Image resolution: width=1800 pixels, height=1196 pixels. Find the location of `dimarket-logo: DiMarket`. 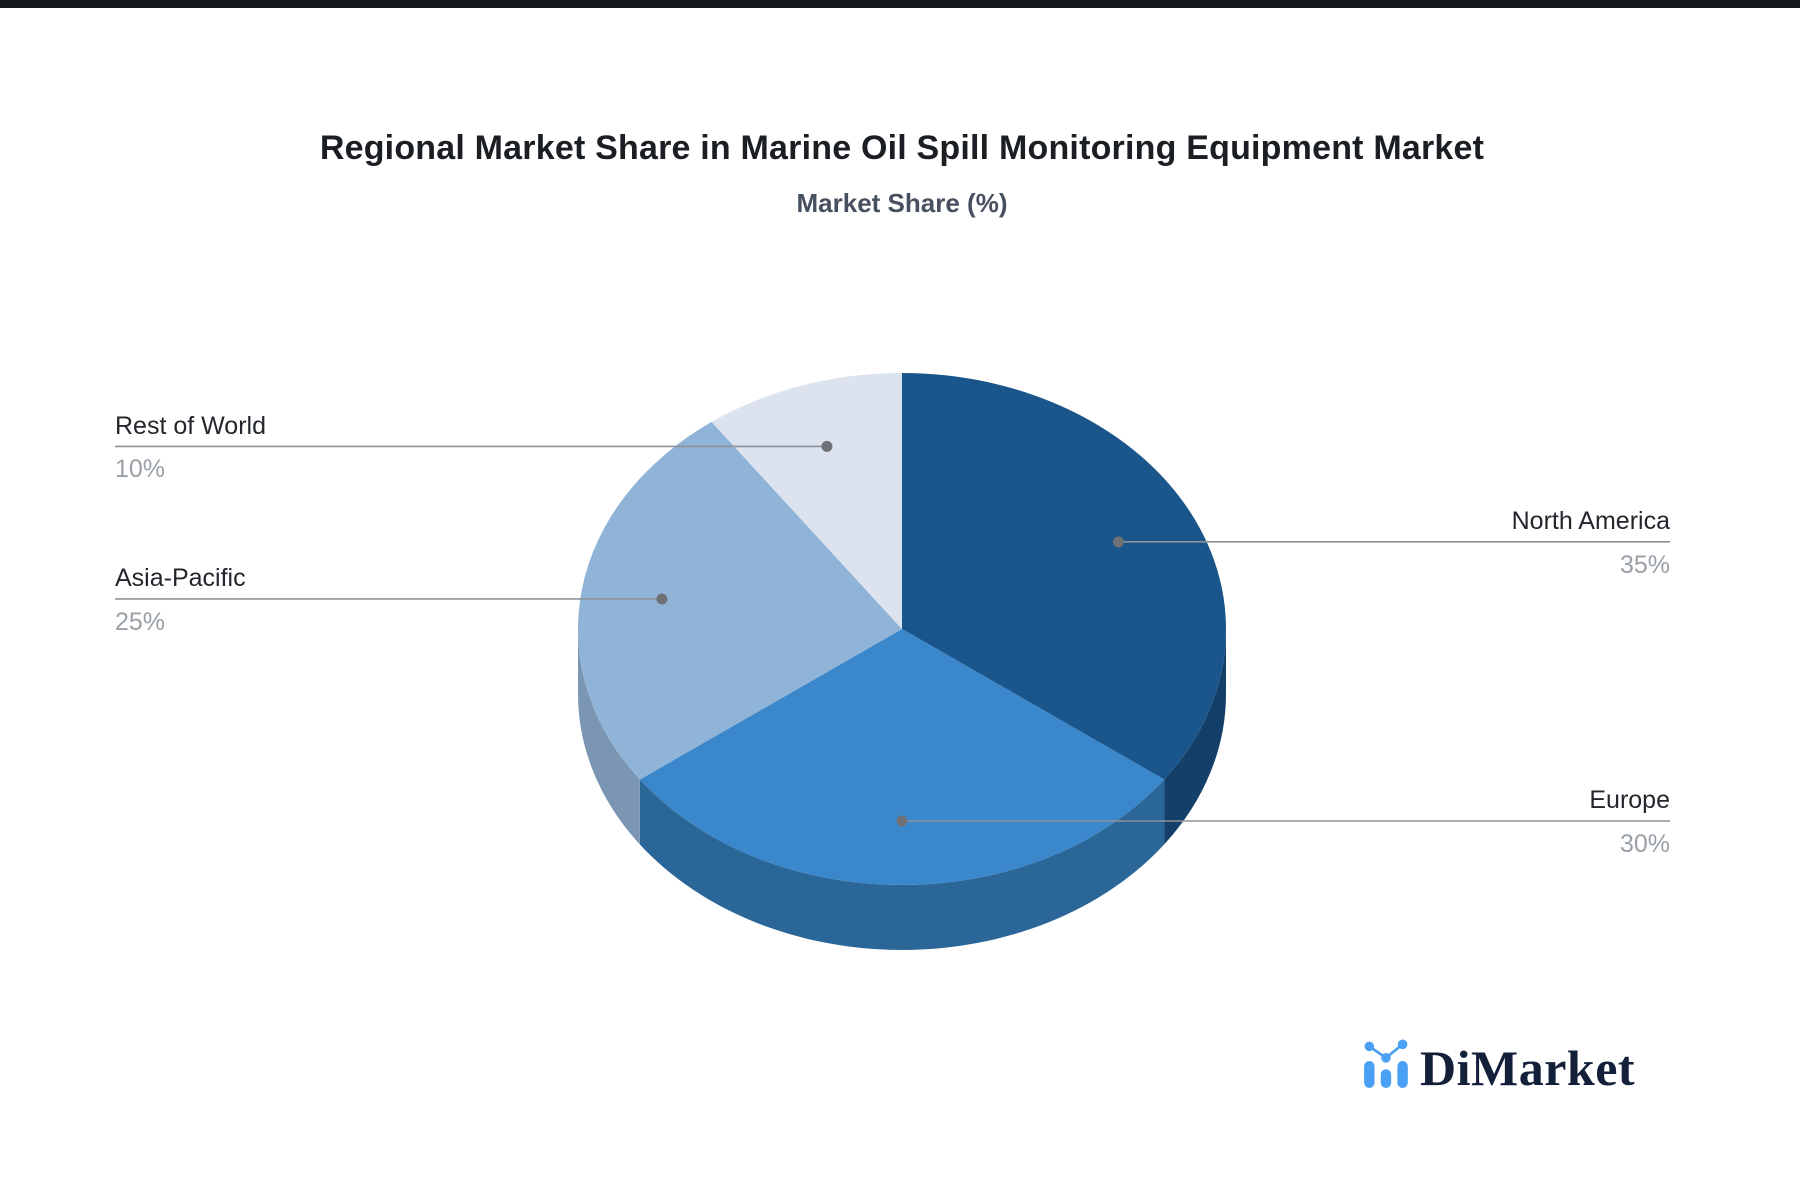

dimarket-logo: DiMarket is located at coordinates (1499, 1066).